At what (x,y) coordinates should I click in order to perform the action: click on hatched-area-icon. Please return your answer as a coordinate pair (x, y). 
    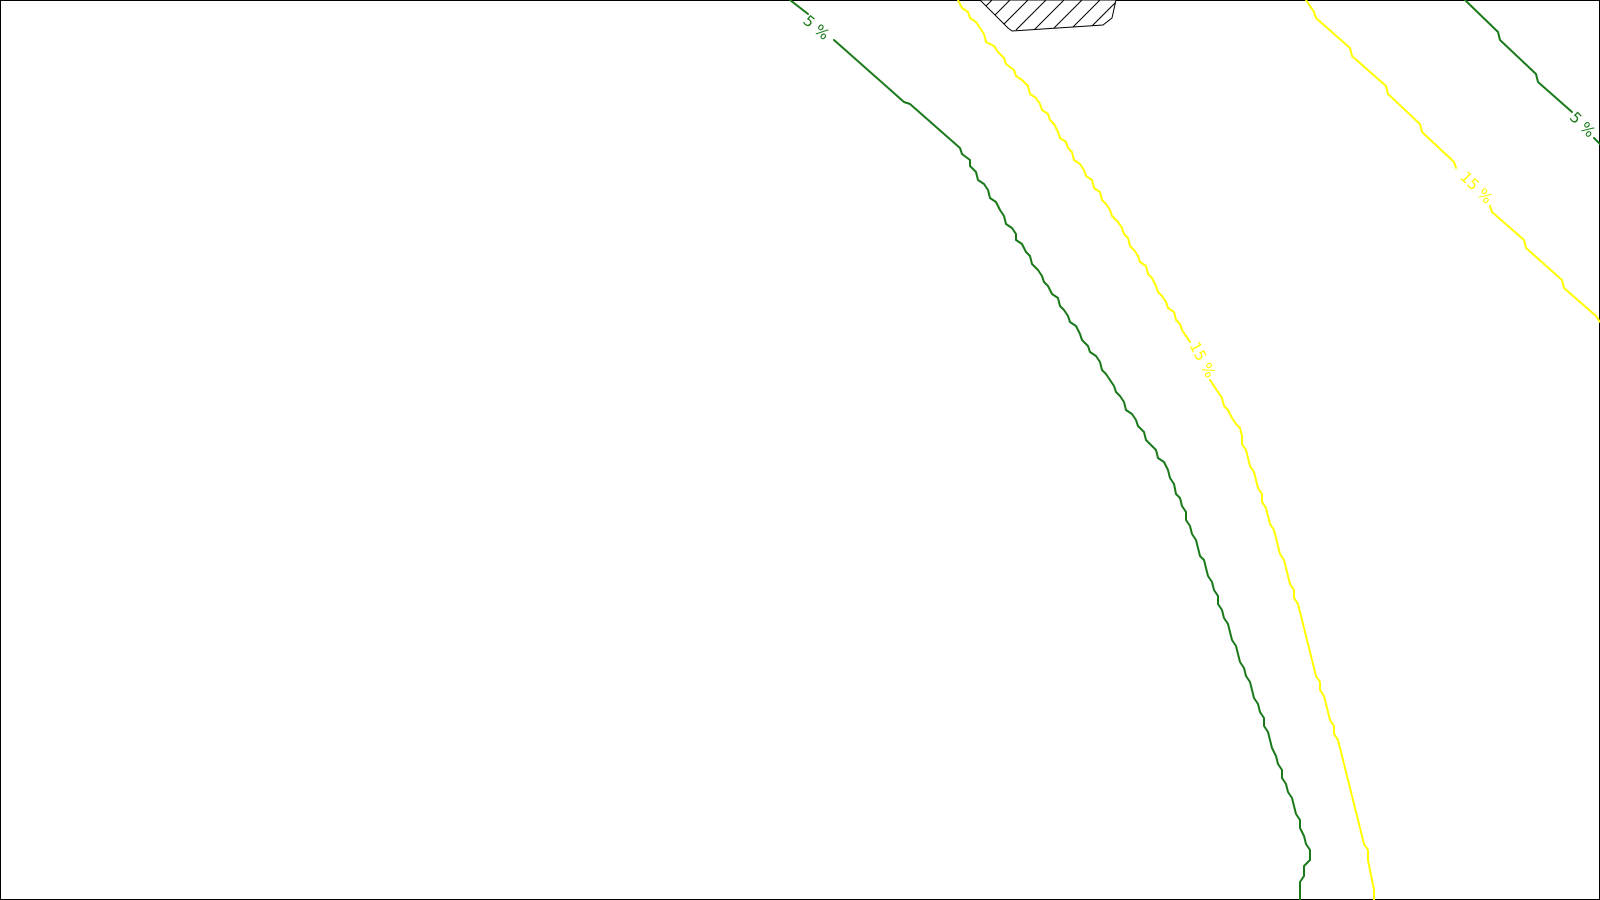
    Looking at the image, I should click on (1048, 16).